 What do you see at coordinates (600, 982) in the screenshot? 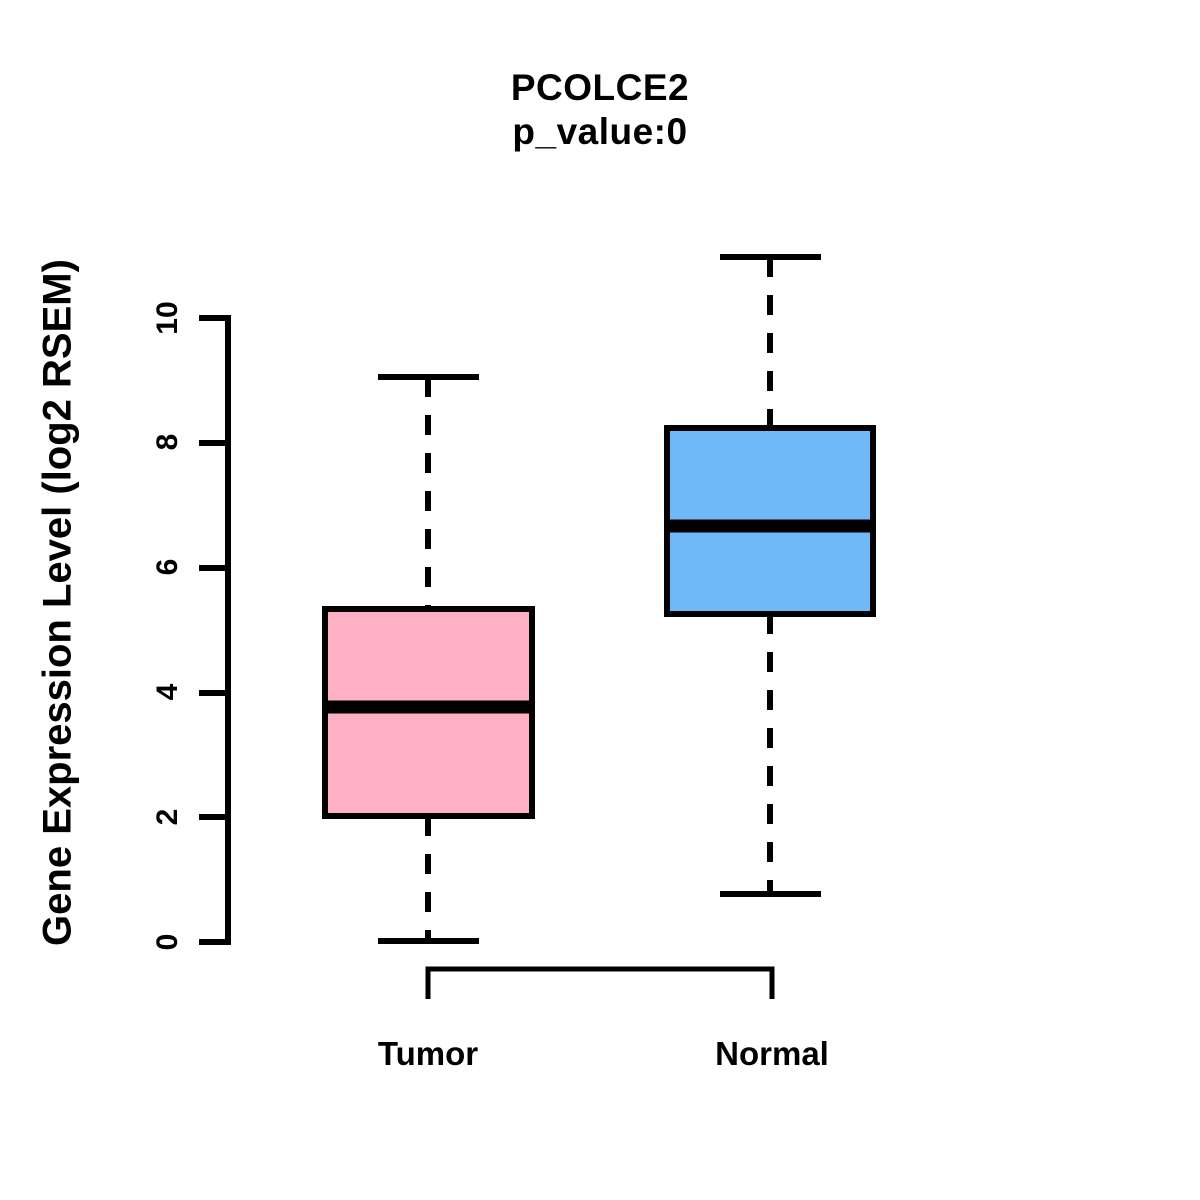
I see `significance-bracket` at bounding box center [600, 982].